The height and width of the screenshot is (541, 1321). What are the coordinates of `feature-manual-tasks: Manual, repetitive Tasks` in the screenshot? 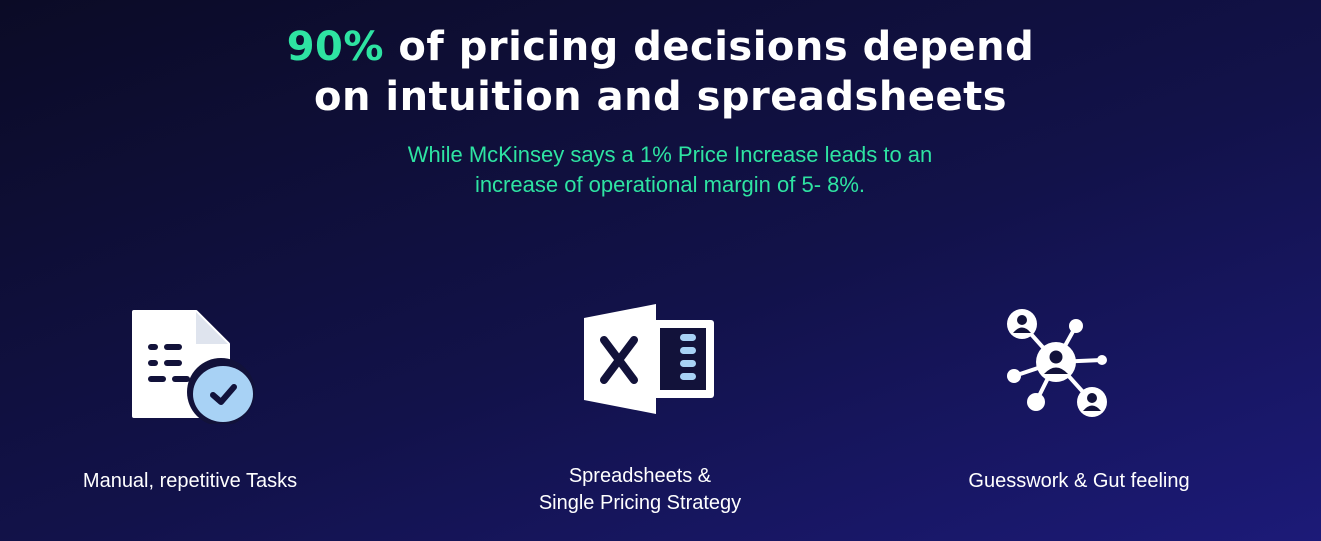 It's located at (190, 481).